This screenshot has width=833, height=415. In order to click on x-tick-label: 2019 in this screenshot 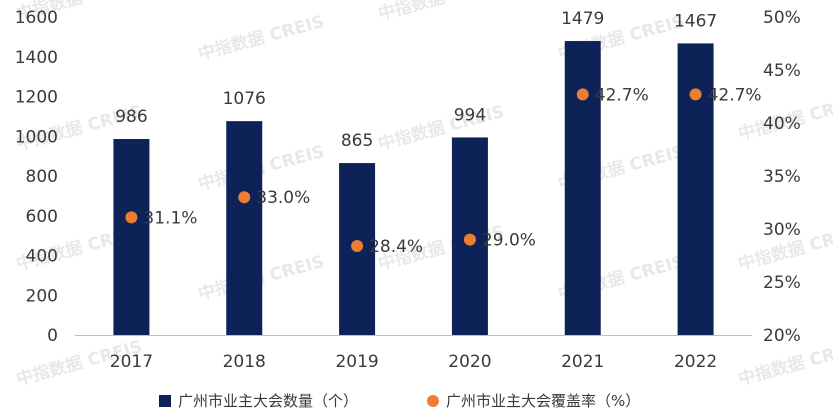, I will do `click(356, 362)`.